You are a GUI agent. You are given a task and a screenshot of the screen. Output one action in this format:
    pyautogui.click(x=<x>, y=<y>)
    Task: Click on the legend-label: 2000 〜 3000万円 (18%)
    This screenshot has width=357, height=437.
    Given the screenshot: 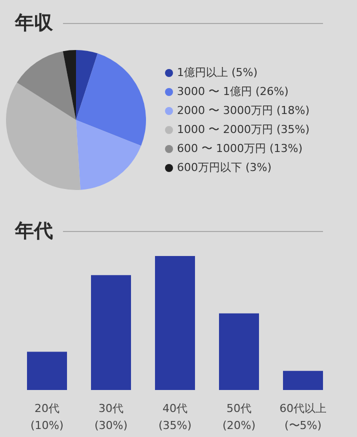 What is the action you would take?
    pyautogui.click(x=243, y=110)
    